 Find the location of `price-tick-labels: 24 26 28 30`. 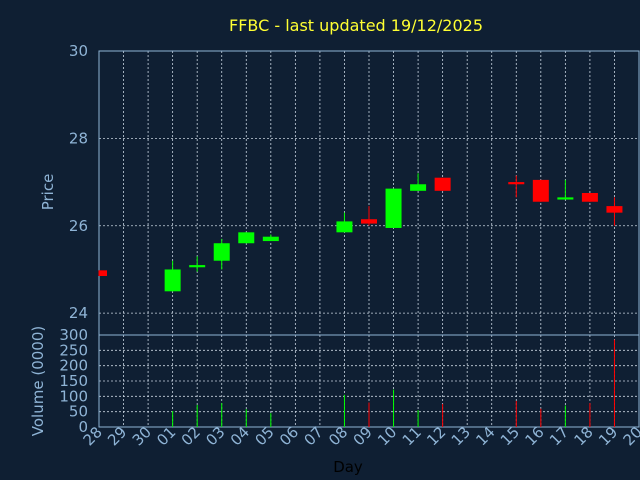

price-tick-labels: 24 26 28 30 is located at coordinates (78, 182).